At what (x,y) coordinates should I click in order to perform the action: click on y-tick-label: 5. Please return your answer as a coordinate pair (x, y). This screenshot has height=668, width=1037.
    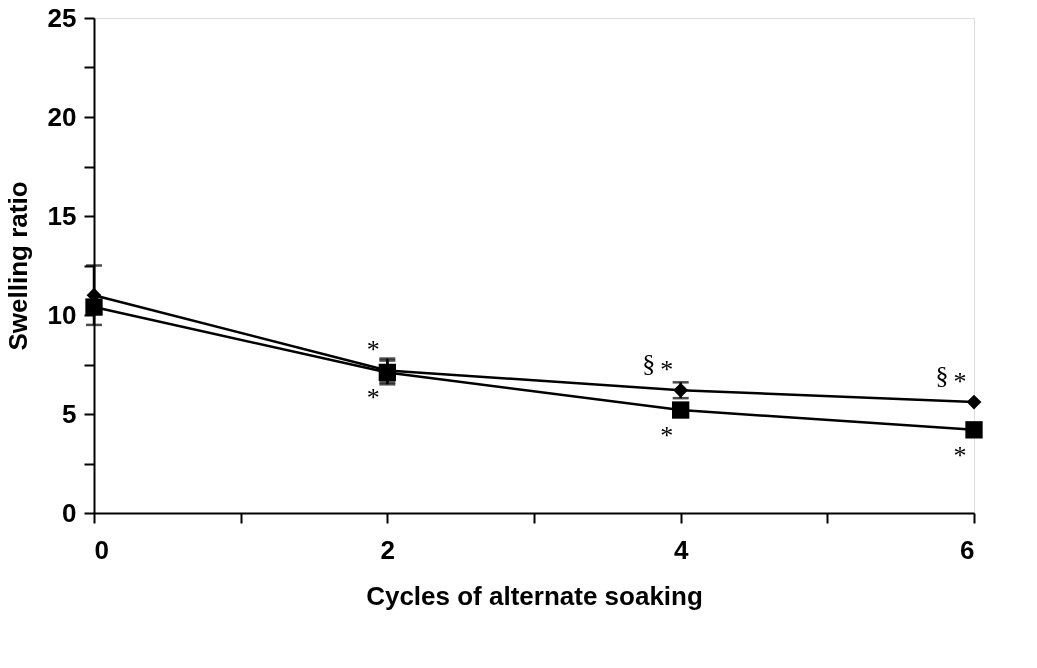
    Looking at the image, I should click on (69, 413).